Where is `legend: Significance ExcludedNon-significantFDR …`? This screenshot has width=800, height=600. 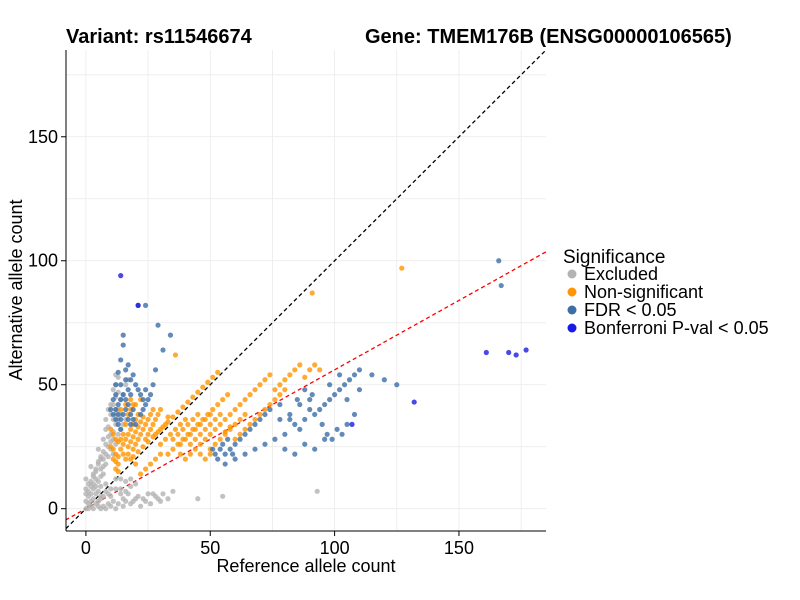 legend: Significance ExcludedNon-significantFDR … is located at coordinates (666, 292).